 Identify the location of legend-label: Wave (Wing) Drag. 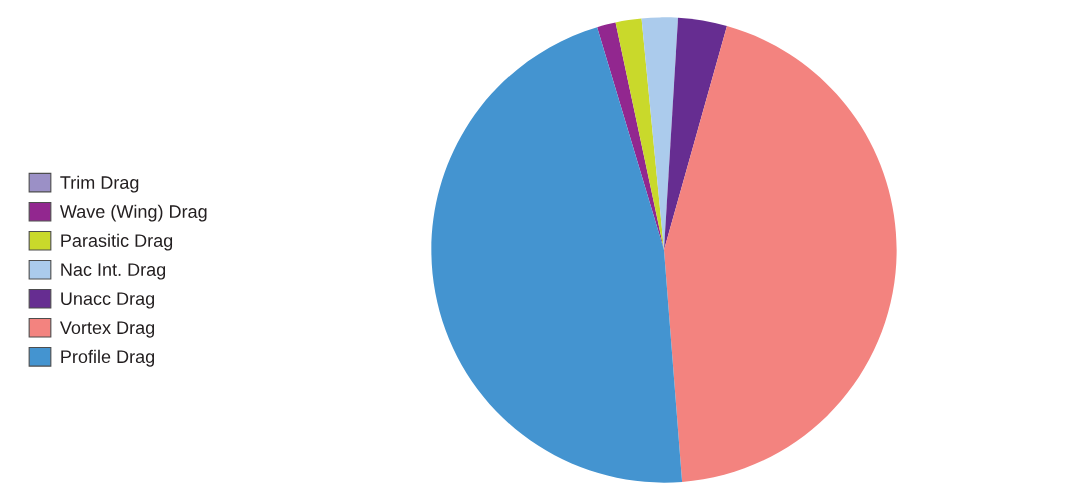
(133, 213).